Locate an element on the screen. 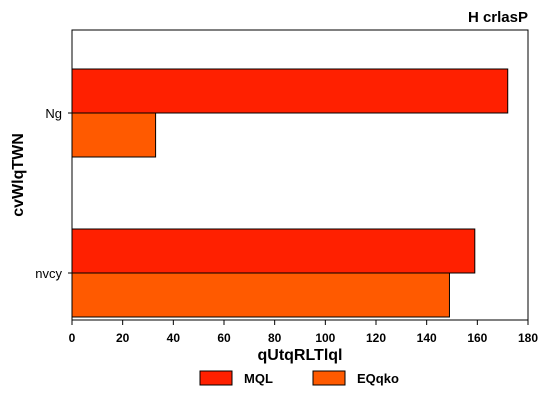 The width and height of the screenshot is (552, 414). bar-MQL-Ng is located at coordinates (290, 91).